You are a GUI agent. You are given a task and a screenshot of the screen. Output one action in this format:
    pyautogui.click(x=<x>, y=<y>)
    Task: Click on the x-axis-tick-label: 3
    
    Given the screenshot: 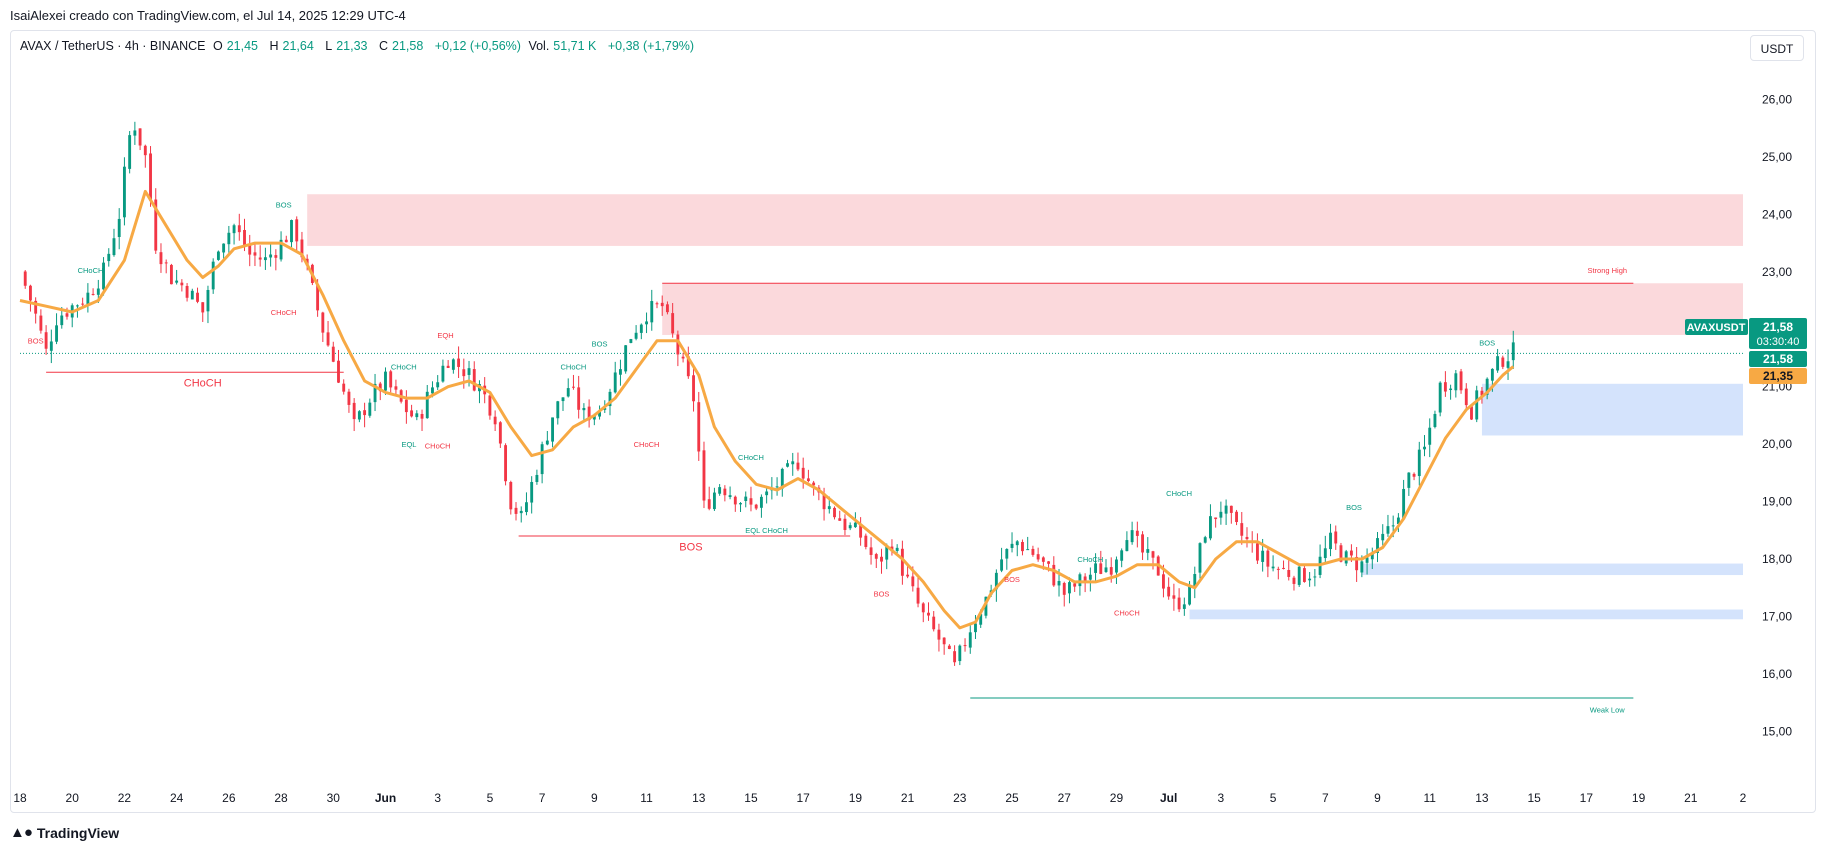 What is the action you would take?
    pyautogui.click(x=437, y=798)
    